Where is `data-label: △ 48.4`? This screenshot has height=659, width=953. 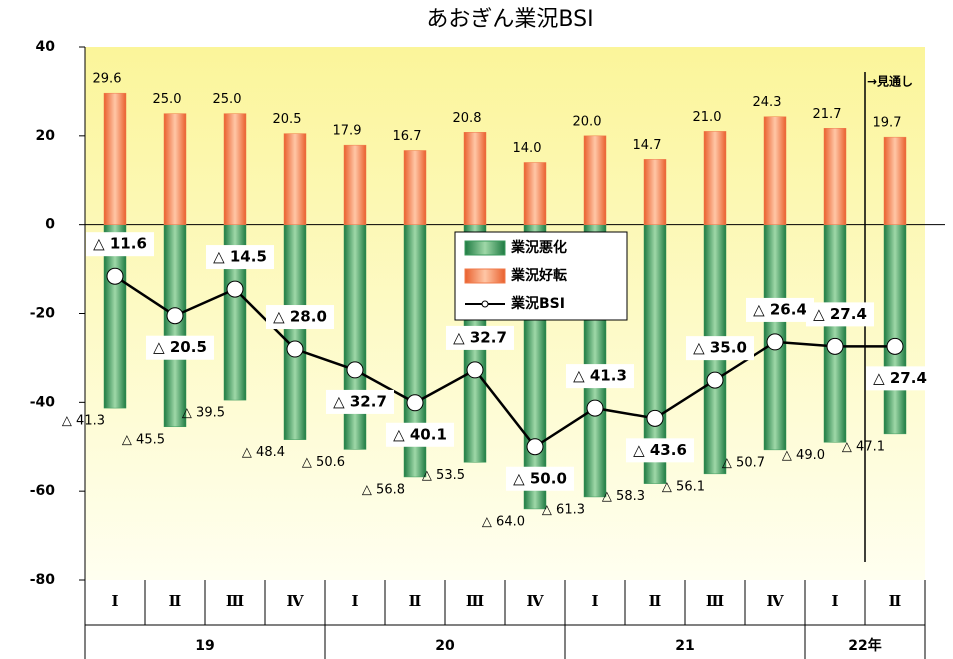 data-label: △ 48.4 is located at coordinates (263, 452).